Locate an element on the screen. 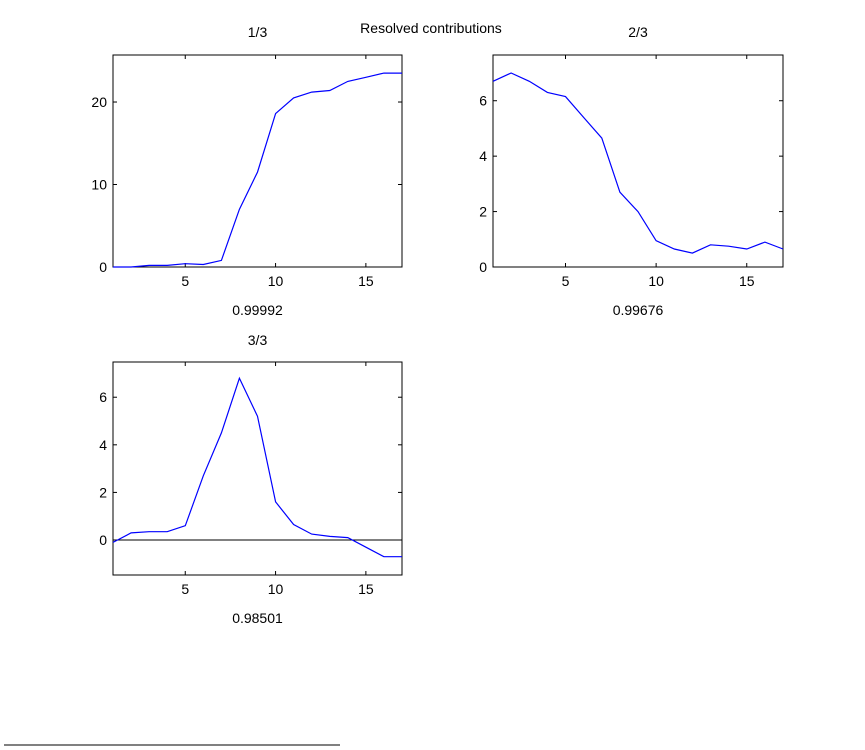 This screenshot has width=865, height=750. figure-title: Resolved contributions is located at coordinates (431, 28).